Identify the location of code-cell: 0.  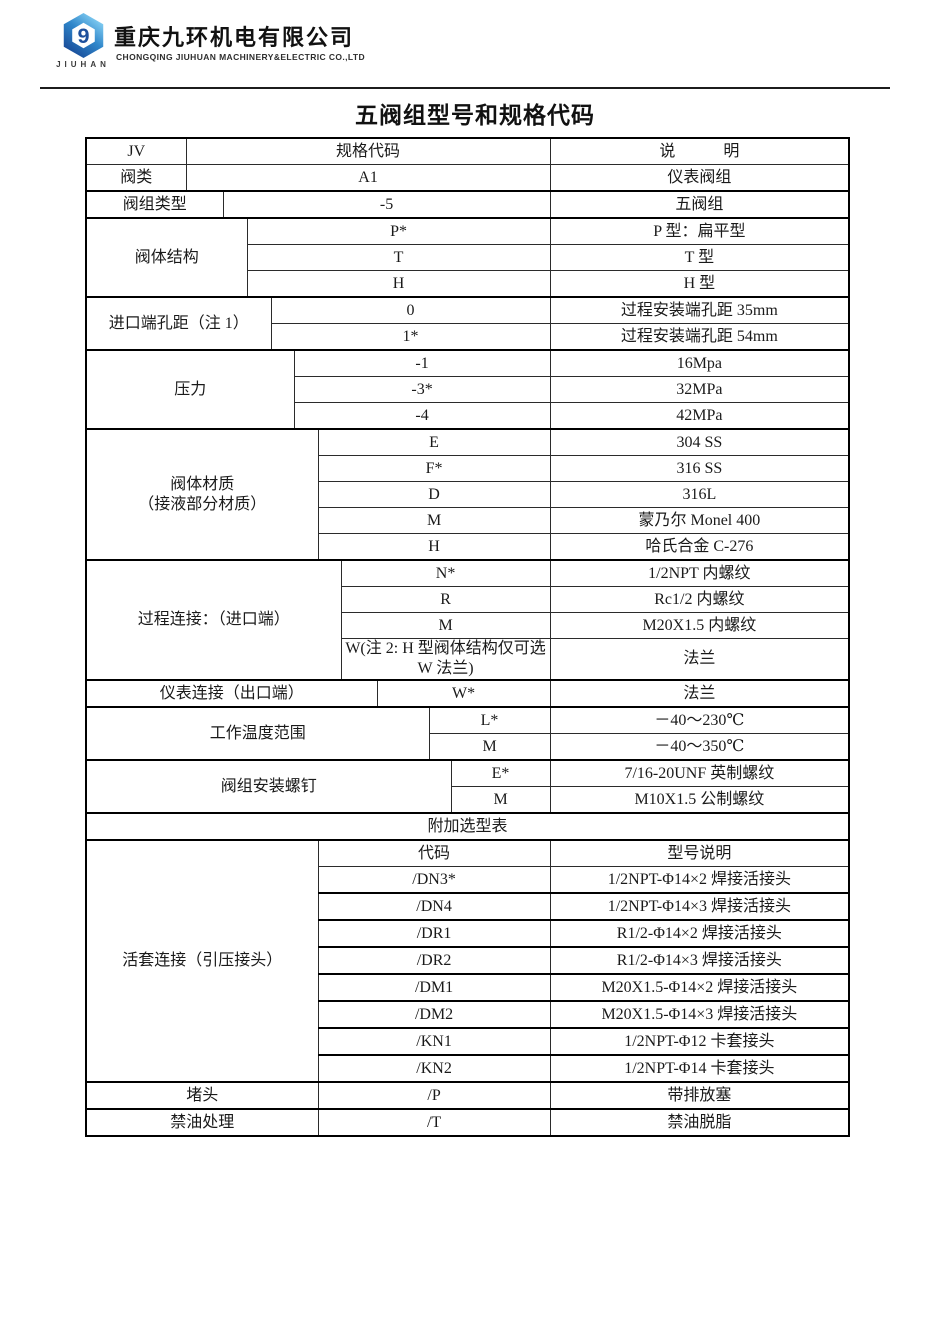
(410, 310).